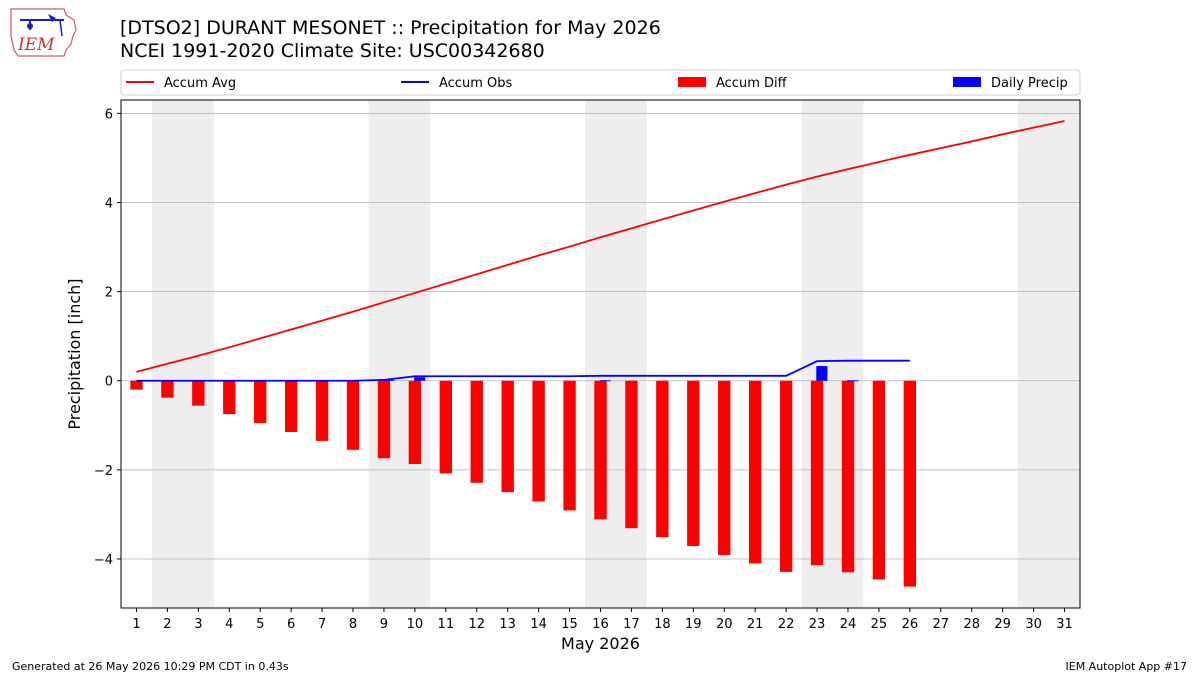  Describe the element at coordinates (755, 624) in the screenshot. I see `x-tick-label: 21` at that location.